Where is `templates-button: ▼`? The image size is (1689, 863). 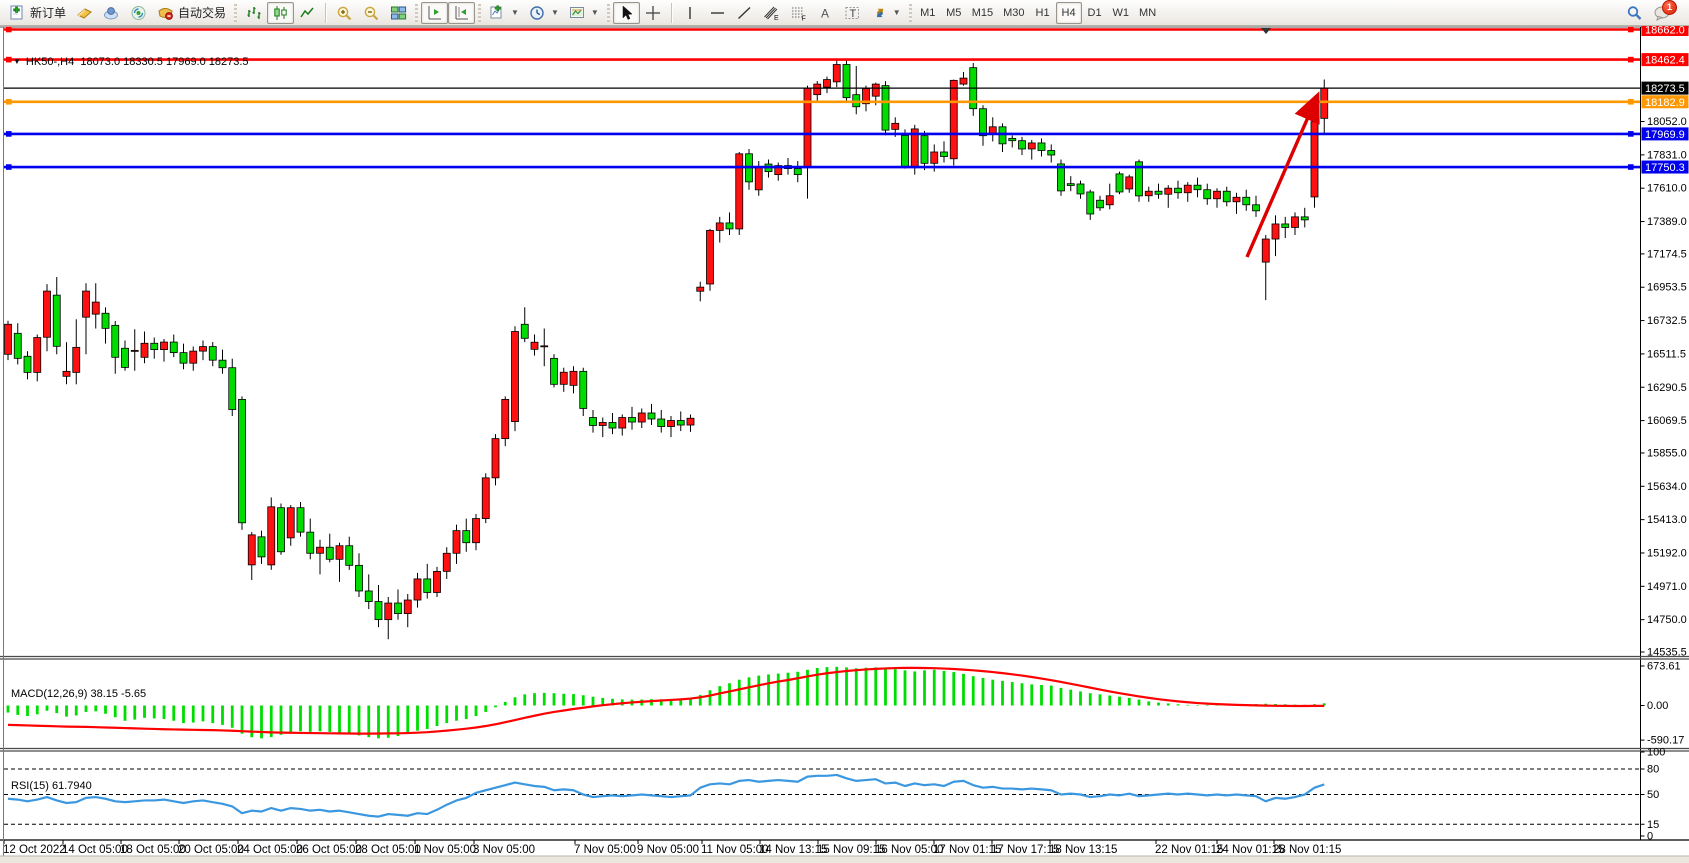 templates-button: ▼ is located at coordinates (584, 13).